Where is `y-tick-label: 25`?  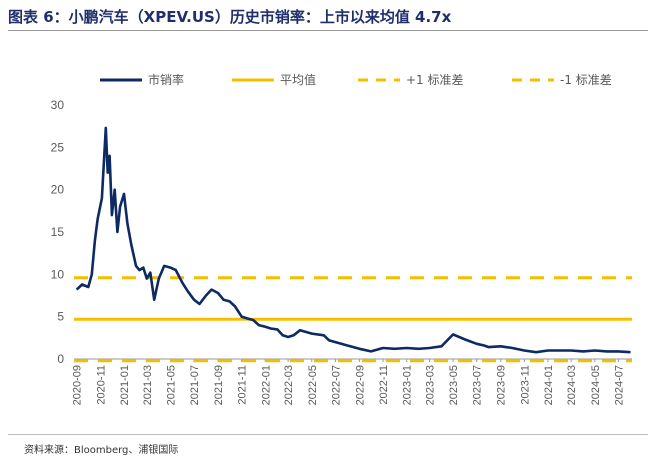
y-tick-label: 25 is located at coordinates (58, 147).